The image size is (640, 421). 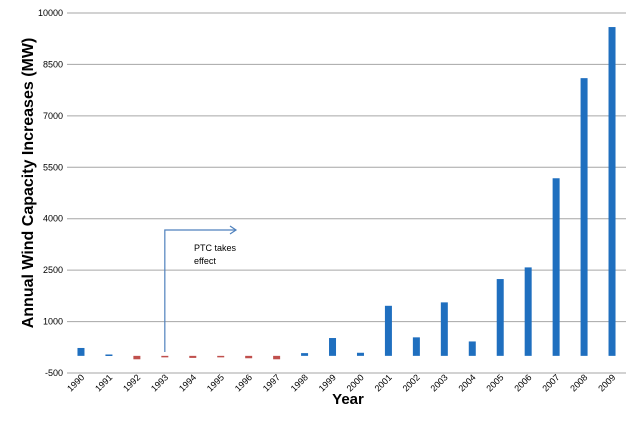 I want to click on y-axis-title: Annual Wind Capacity Increases (MW), so click(x=28, y=183).